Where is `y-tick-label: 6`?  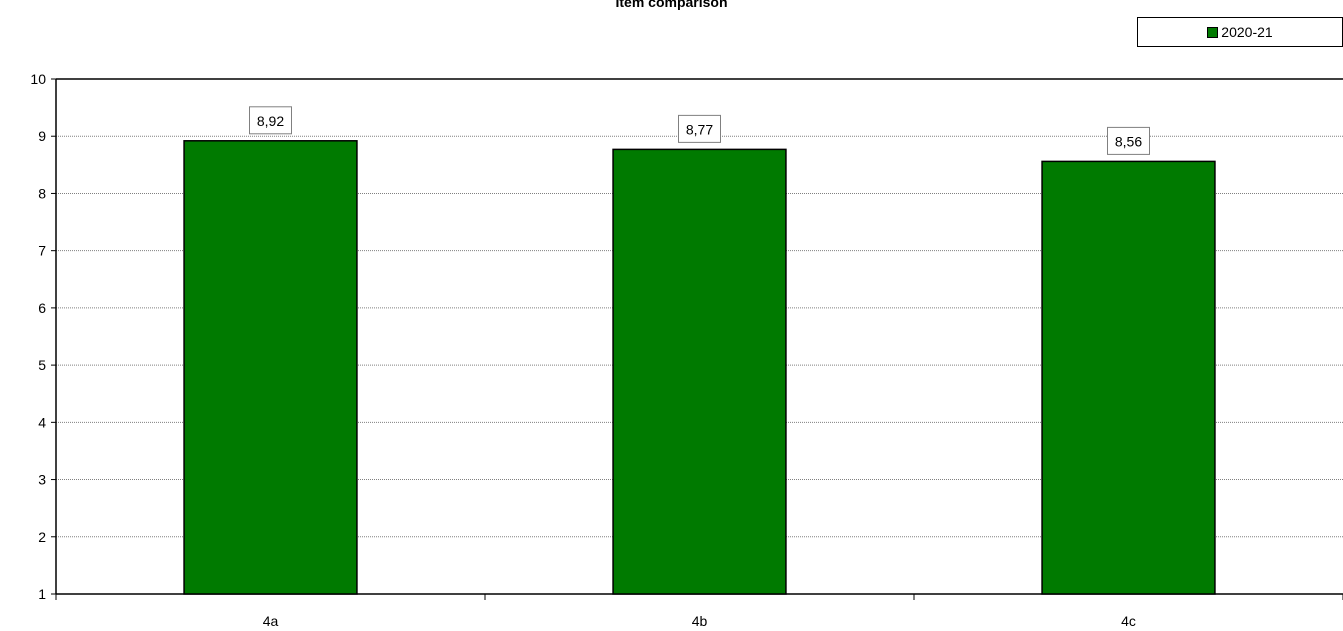
y-tick-label: 6 is located at coordinates (42, 308).